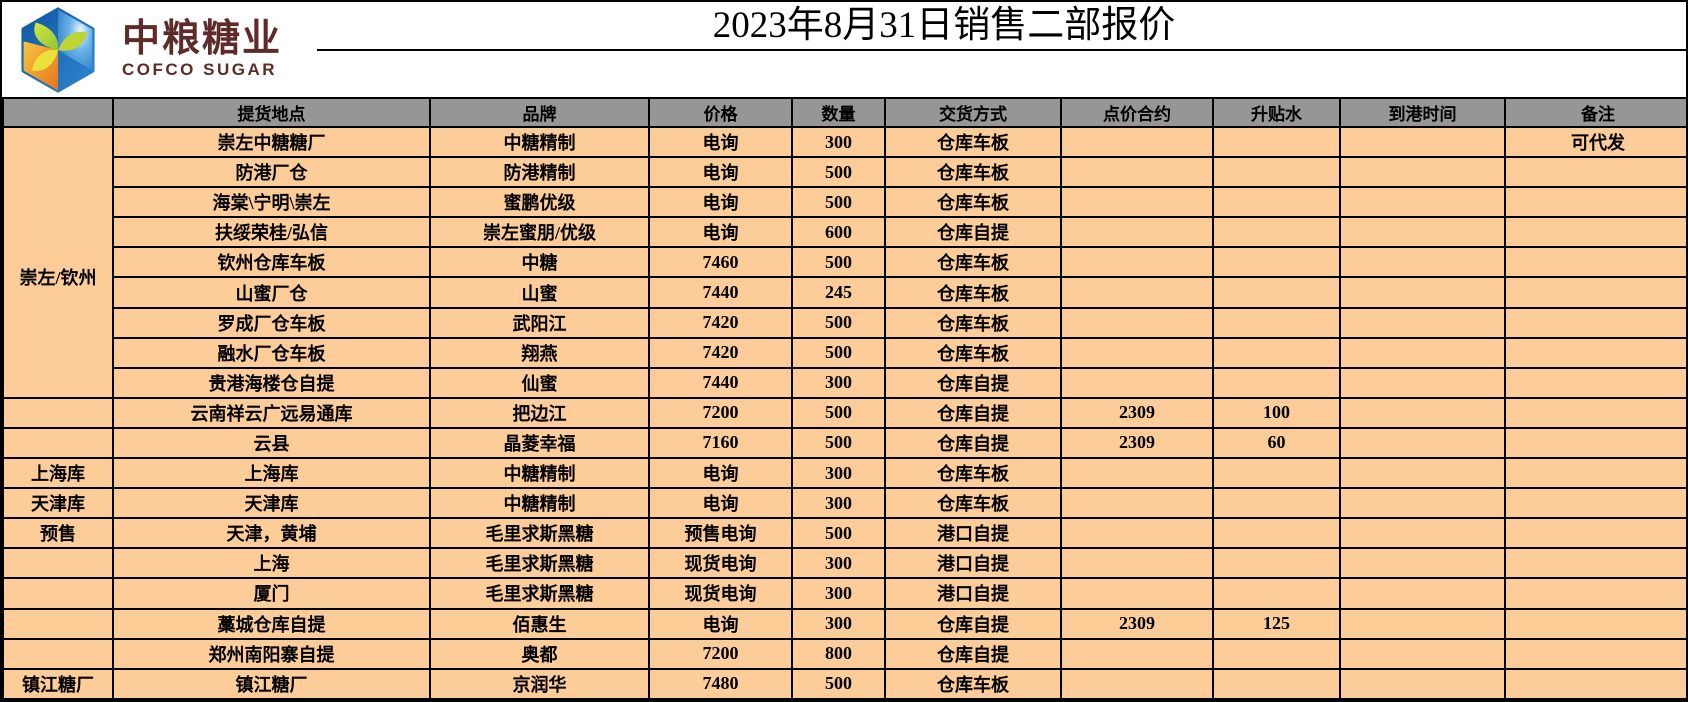 Image resolution: width=1688 pixels, height=702 pixels. What do you see at coordinates (973, 112) in the screenshot?
I see `column-header-delivery: 交货方式` at bounding box center [973, 112].